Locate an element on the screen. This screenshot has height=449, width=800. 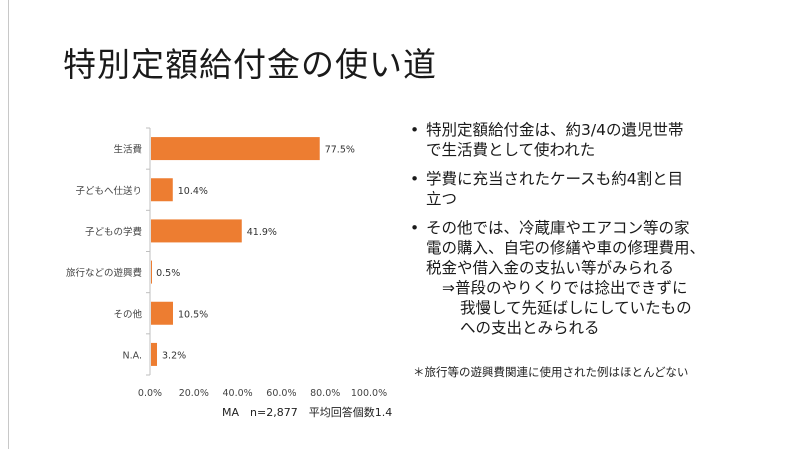
bullet-item-2: • 学費に充当されたケースも約4割と目 立つ is located at coordinates (595, 189).